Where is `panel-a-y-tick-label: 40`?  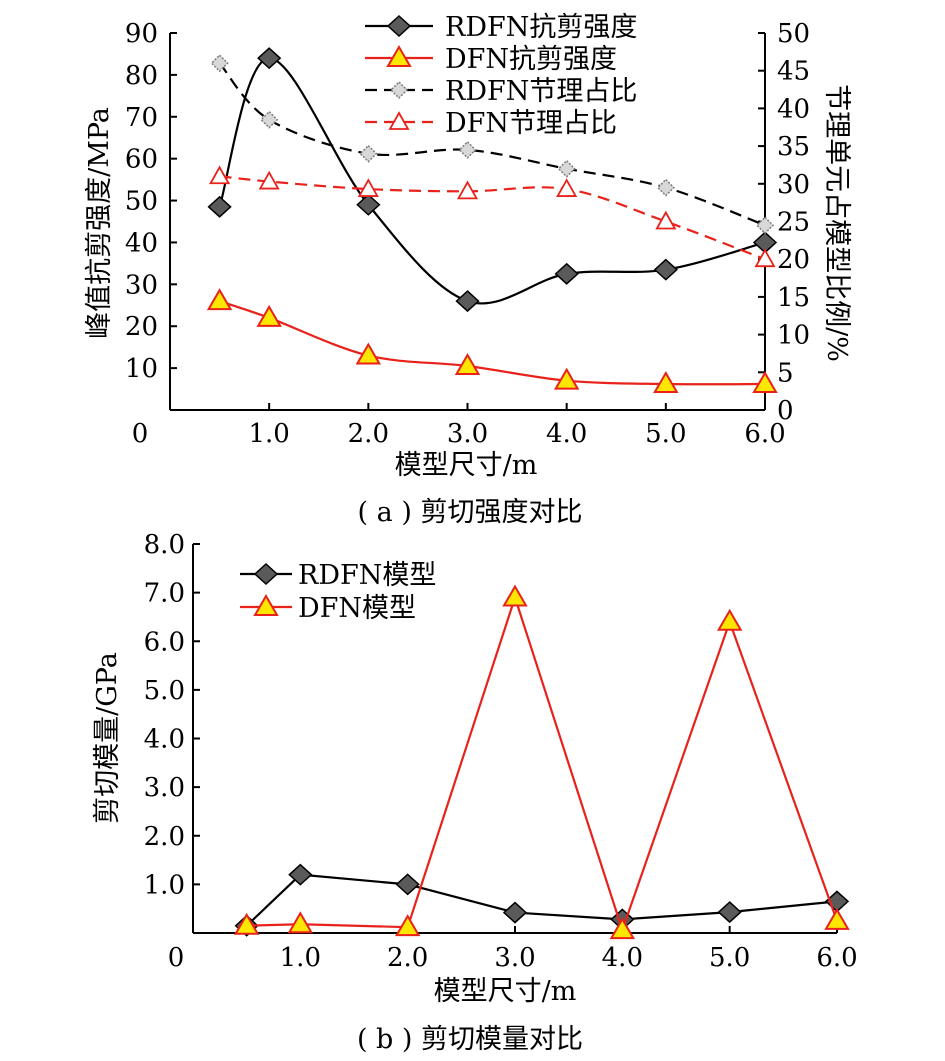
panel-a-y-tick-label: 40 is located at coordinates (141, 243).